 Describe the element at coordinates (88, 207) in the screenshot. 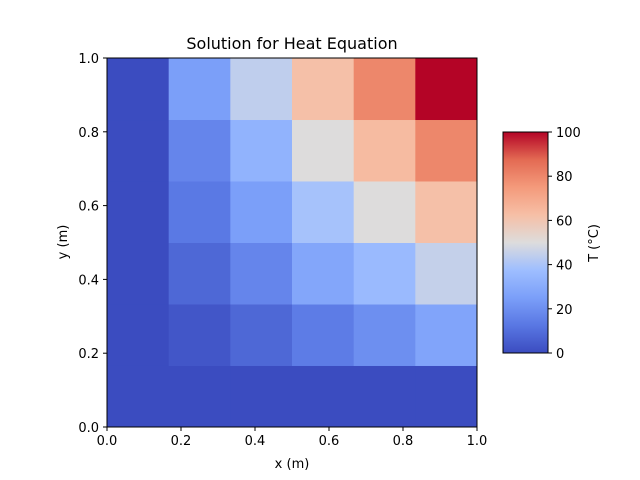

I see `y-tick-label: 0.6` at that location.